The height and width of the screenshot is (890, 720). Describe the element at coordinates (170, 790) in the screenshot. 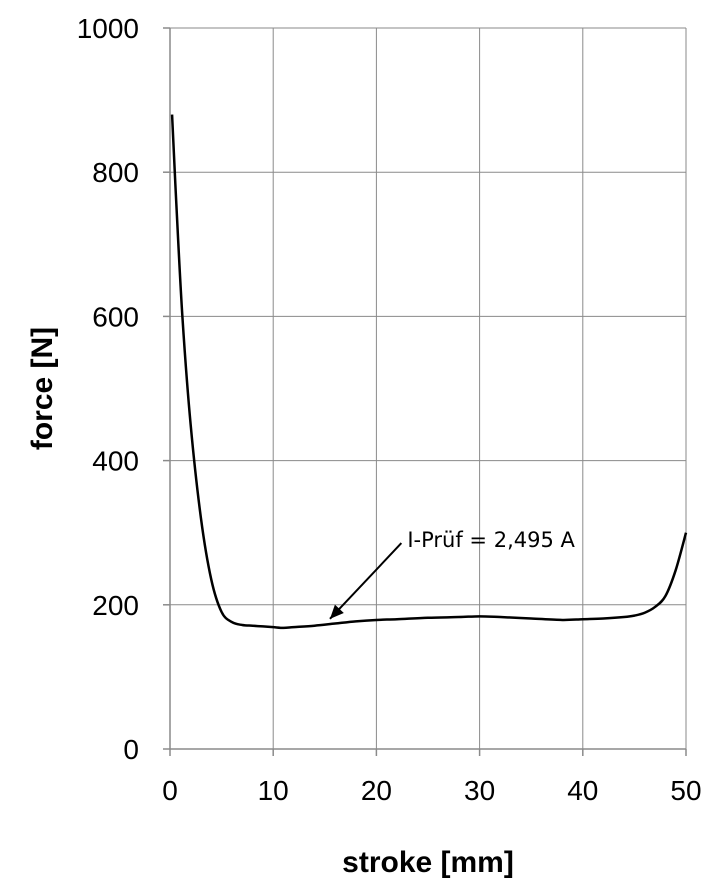

I see `x-tick-label: 0` at that location.